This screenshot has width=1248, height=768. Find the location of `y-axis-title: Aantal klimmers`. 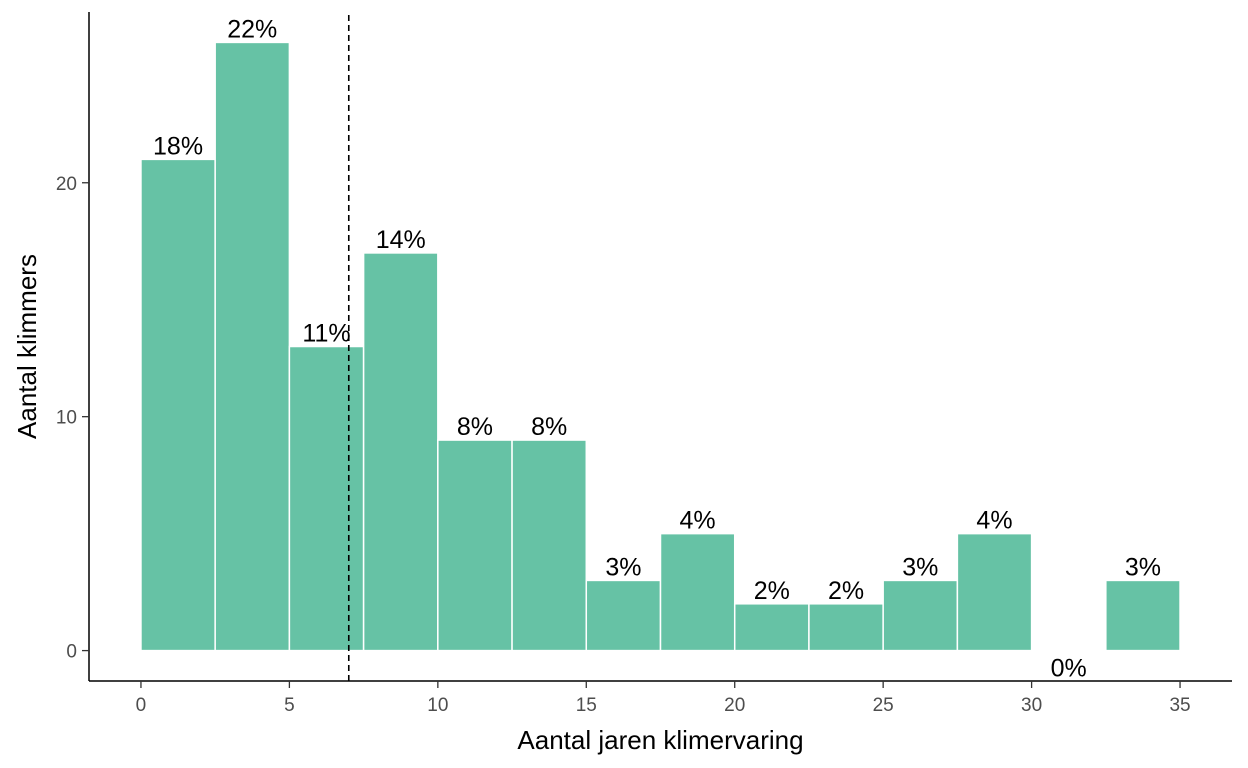

y-axis-title: Aantal klimmers is located at coordinates (27, 346).